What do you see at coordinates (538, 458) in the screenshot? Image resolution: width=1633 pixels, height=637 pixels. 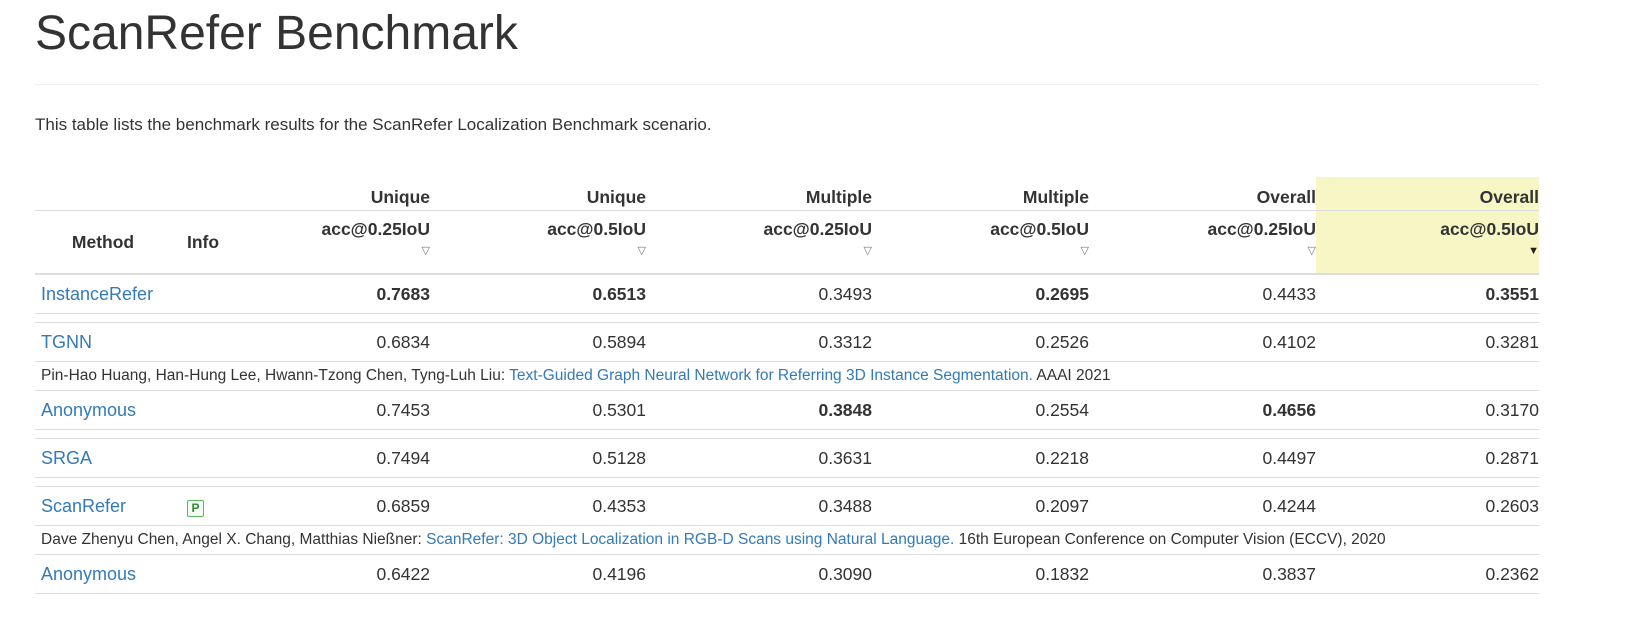 I see `metric-value: 0.5128` at bounding box center [538, 458].